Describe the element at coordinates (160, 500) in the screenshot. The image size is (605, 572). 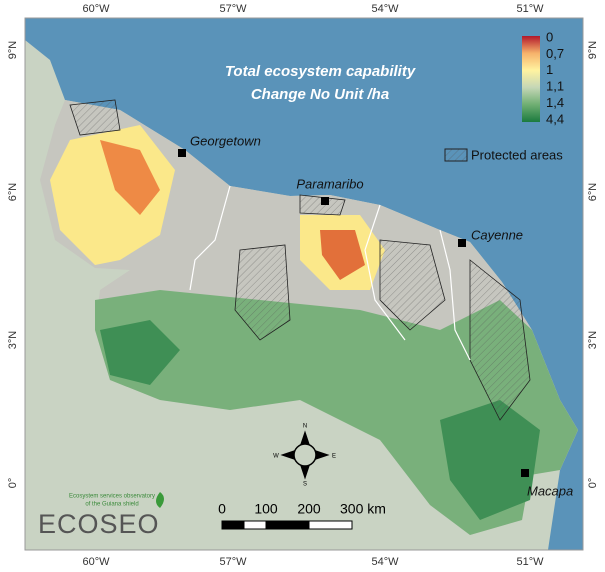
I see `logo-leaf` at that location.